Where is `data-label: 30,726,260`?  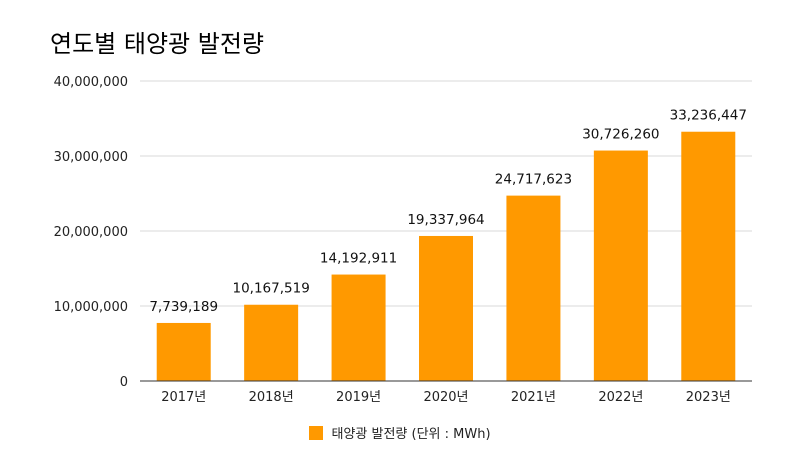
data-label: 30,726,260 is located at coordinates (620, 135).